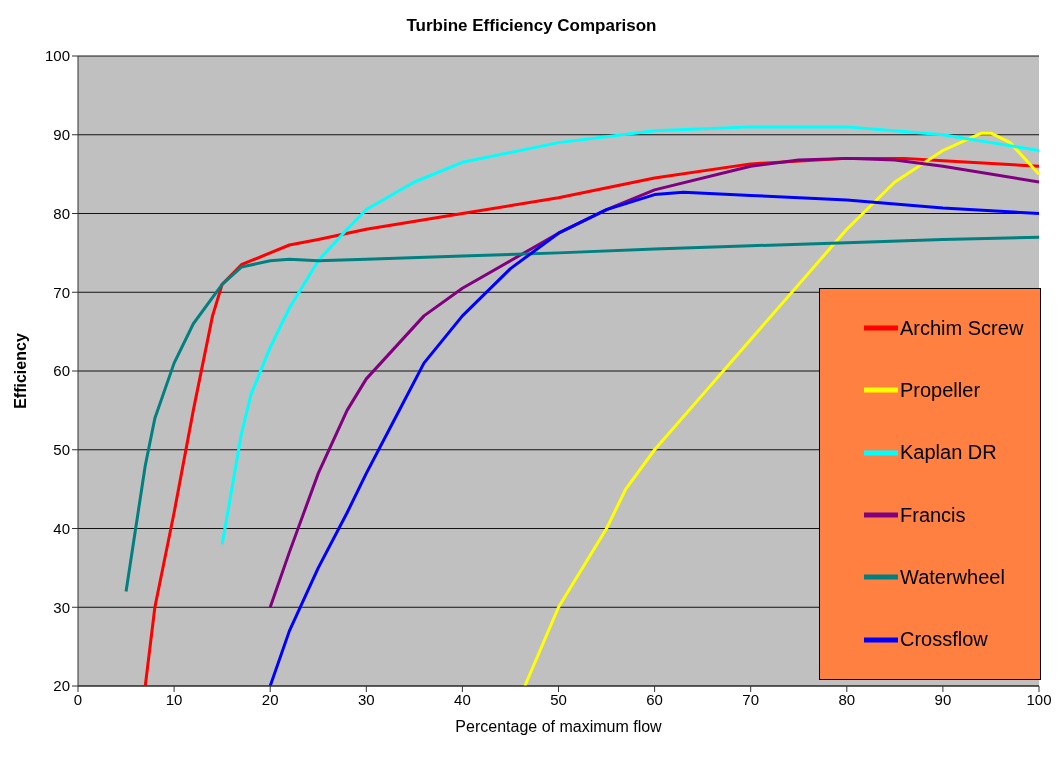  I want to click on x-tick-label: 90, so click(943, 699).